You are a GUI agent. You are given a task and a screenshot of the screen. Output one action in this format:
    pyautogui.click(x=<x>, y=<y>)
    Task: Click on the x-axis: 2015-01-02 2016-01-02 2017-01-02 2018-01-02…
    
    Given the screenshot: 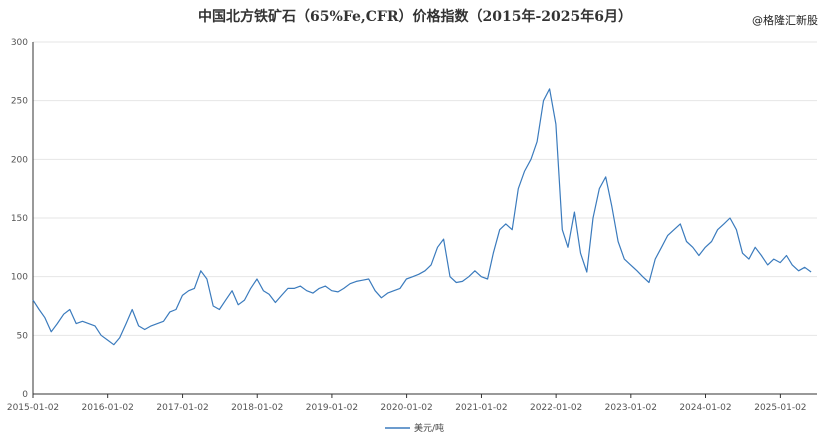 What is the action you would take?
    pyautogui.click(x=412, y=403)
    